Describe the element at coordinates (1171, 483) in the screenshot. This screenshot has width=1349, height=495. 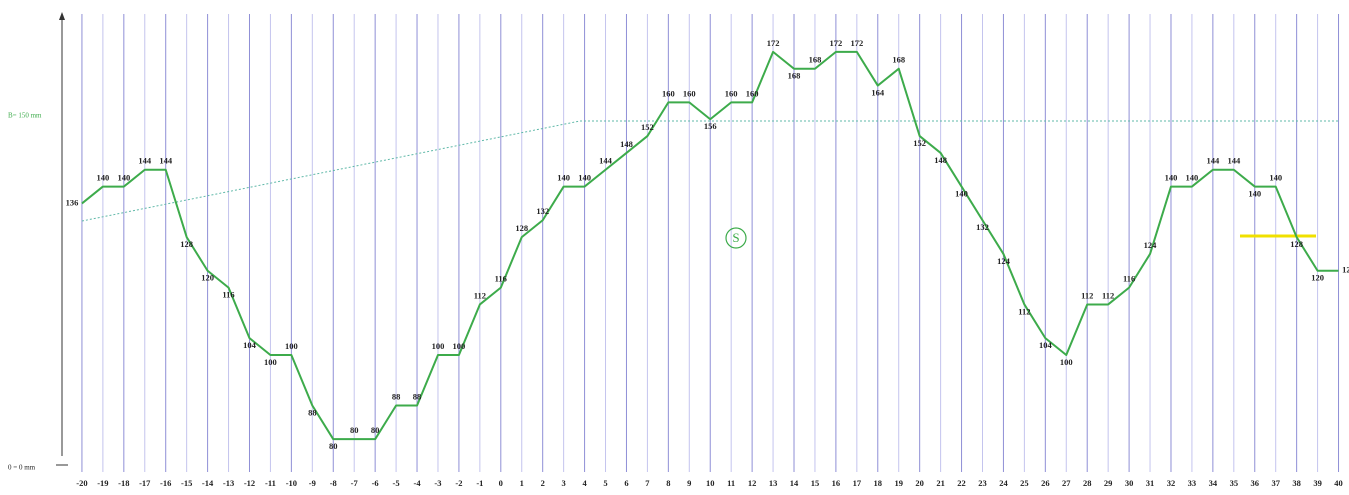
I see `x-tick-label: 32` at that location.